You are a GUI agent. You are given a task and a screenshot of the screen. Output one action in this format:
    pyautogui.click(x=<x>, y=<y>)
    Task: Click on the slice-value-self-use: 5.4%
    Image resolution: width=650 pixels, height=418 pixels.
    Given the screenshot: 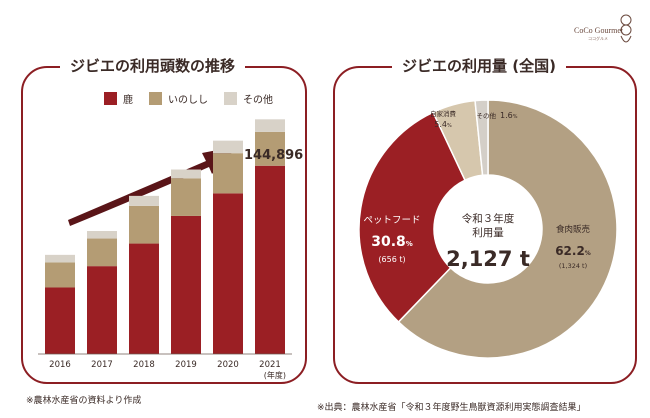 What is the action you would take?
    pyautogui.click(x=443, y=124)
    